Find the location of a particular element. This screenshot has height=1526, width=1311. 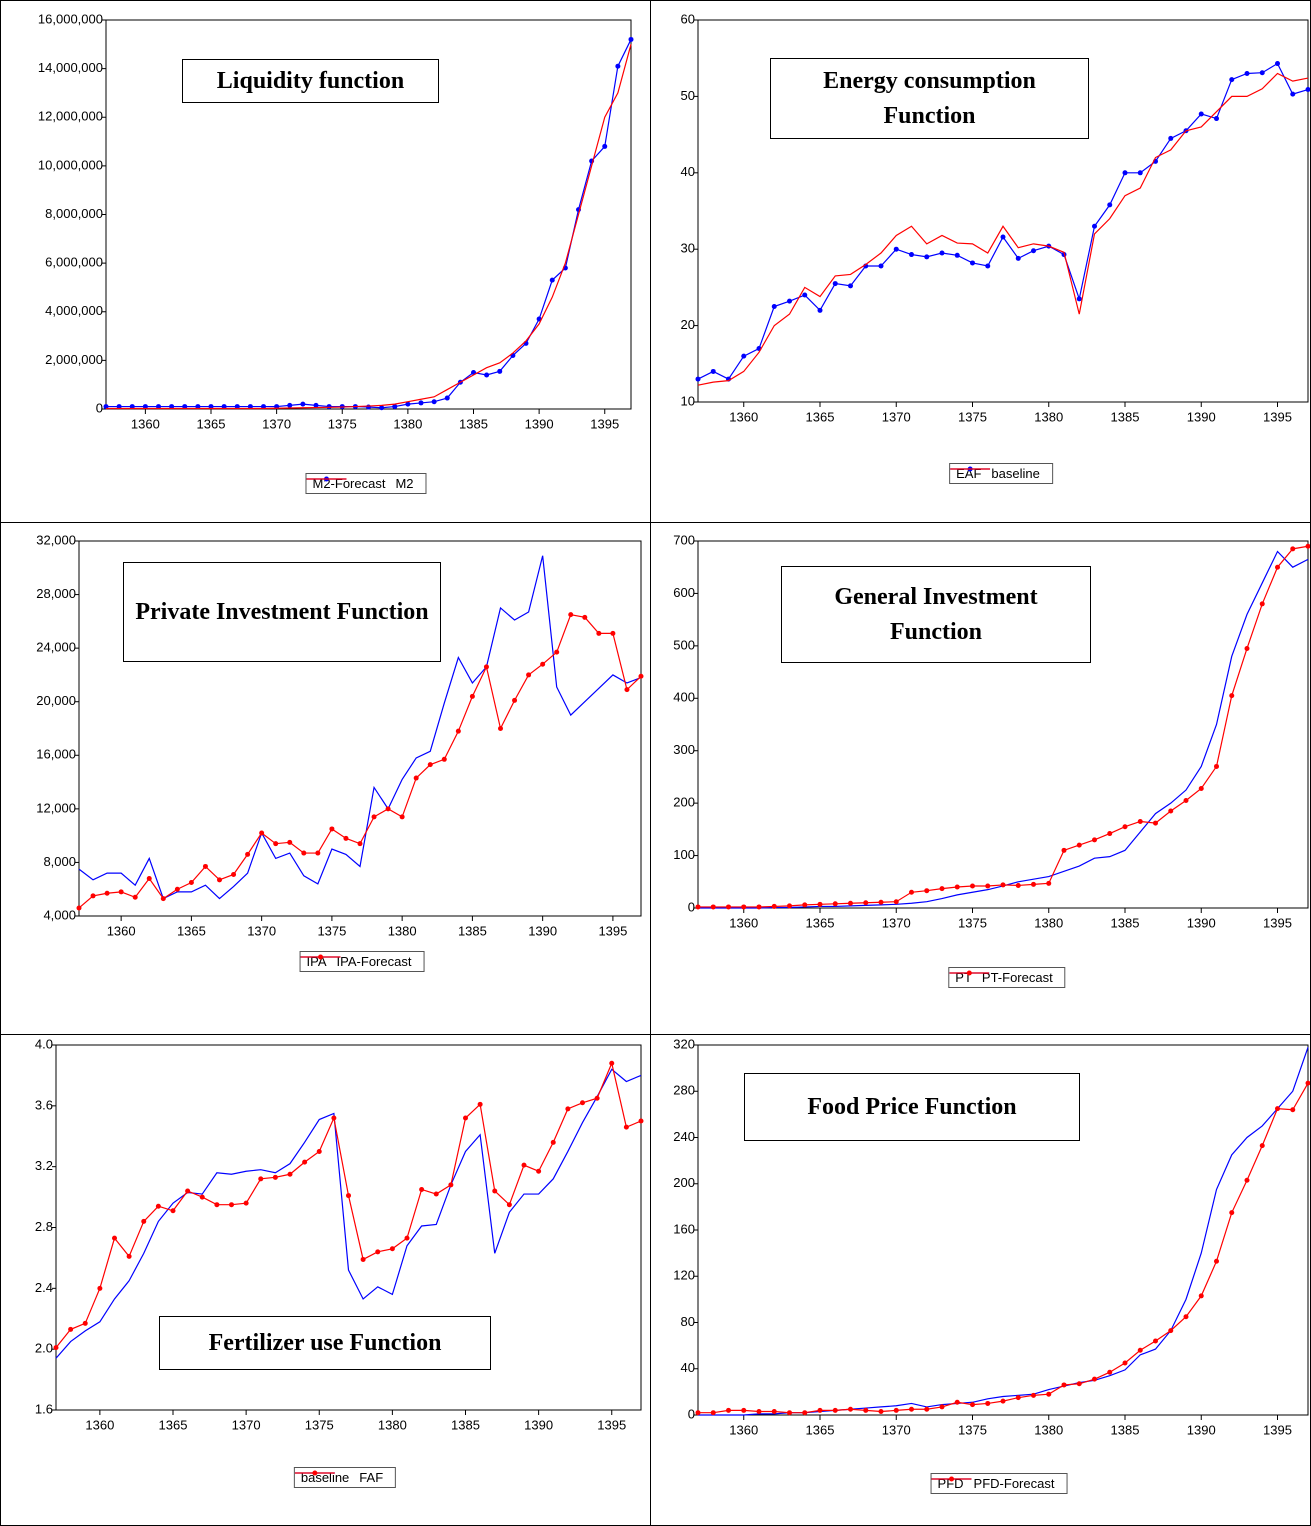

chart-title: General Investment Function is located at coordinates (936, 614).